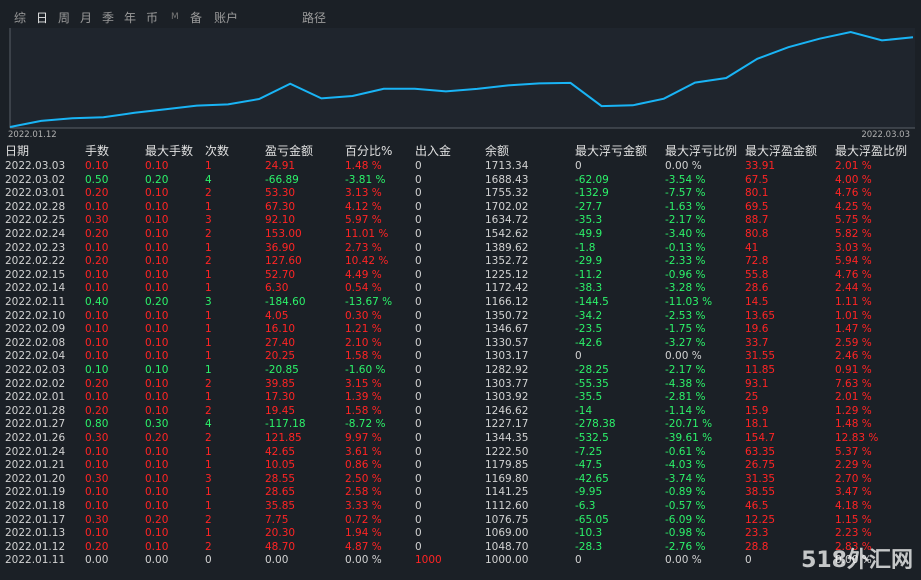  I want to click on table-cell: 11.01 %, so click(367, 234).